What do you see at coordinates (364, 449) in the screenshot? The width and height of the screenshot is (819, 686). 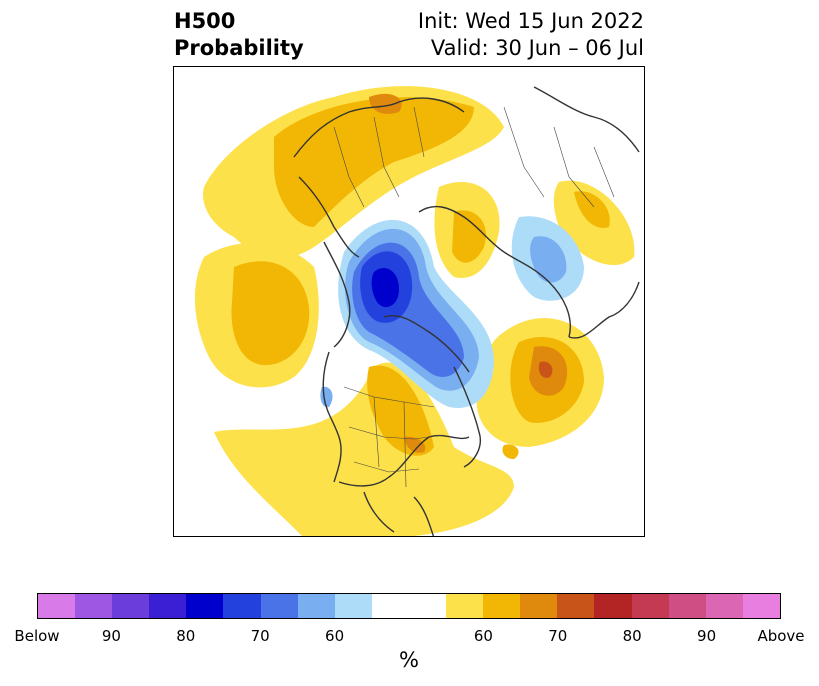 I see `above-region-north-america` at bounding box center [364, 449].